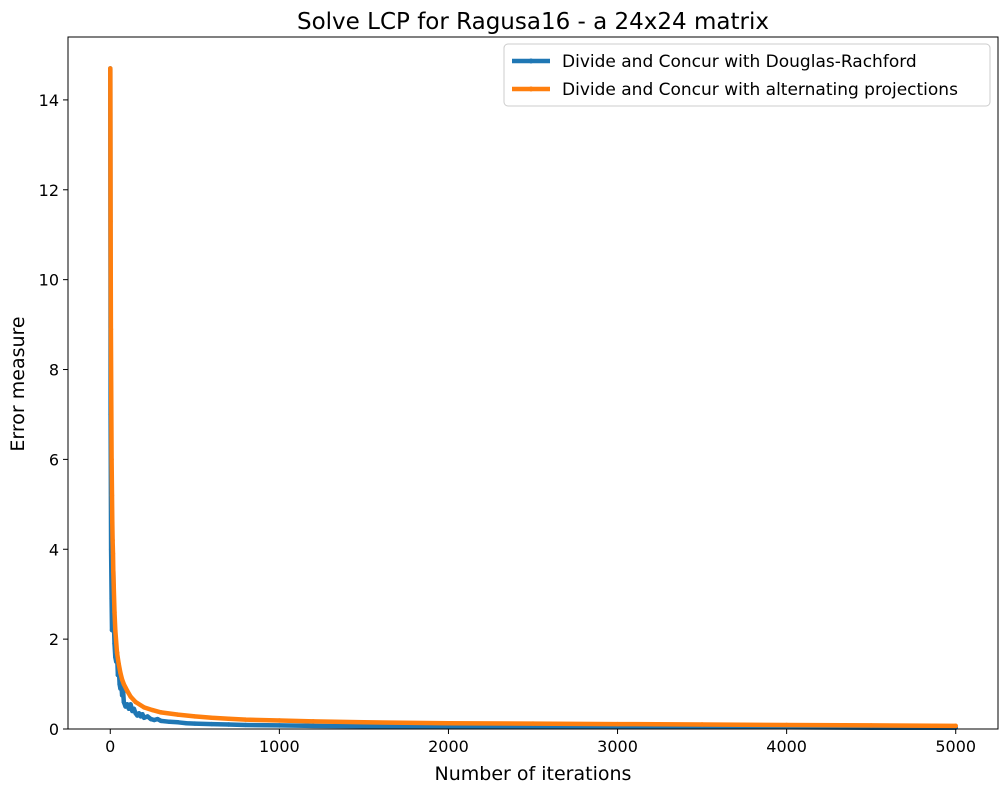  I want to click on chart-title: Solve LCP for Ragusa16 - a 24x24 matrix, so click(533, 22).